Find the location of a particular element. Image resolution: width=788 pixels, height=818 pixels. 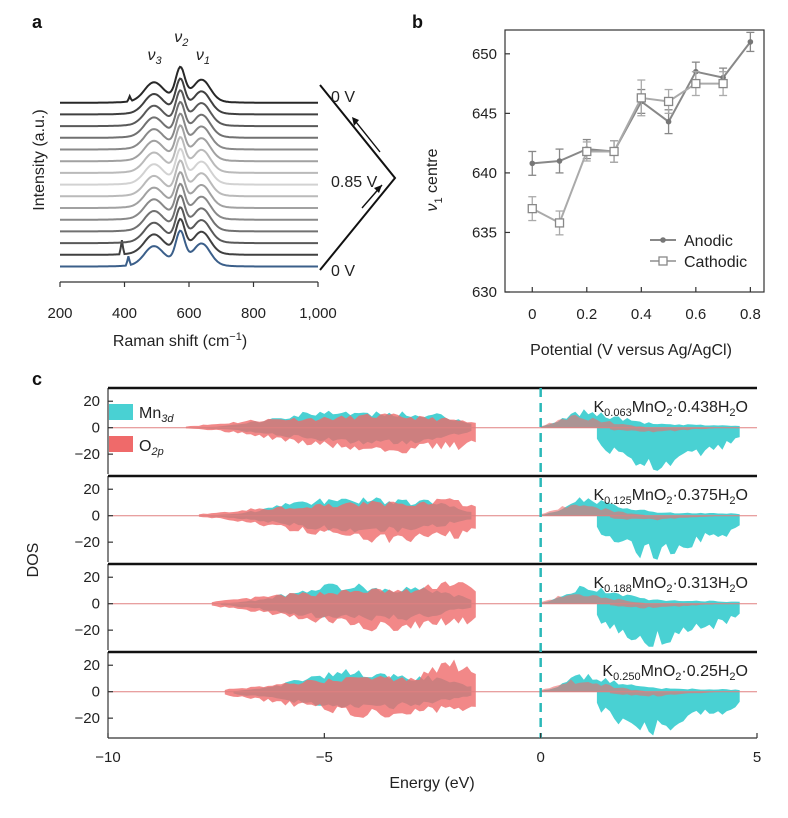

b-ylabel-base: ν is located at coordinates (432, 208).